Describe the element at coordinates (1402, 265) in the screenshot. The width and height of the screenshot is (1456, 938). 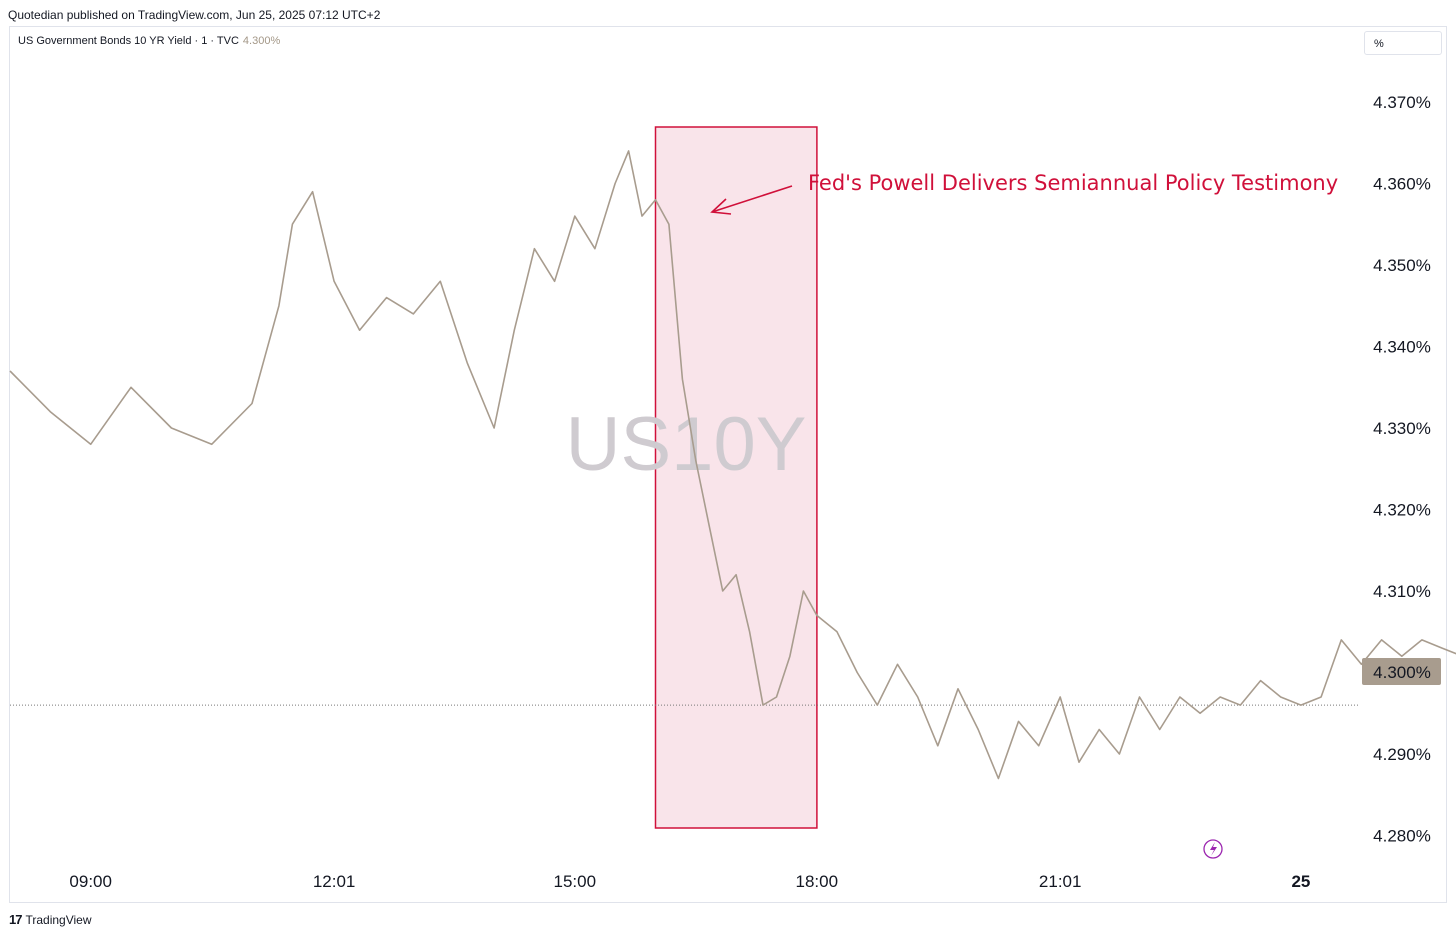
I see `y-tick-label: 4.350%` at that location.